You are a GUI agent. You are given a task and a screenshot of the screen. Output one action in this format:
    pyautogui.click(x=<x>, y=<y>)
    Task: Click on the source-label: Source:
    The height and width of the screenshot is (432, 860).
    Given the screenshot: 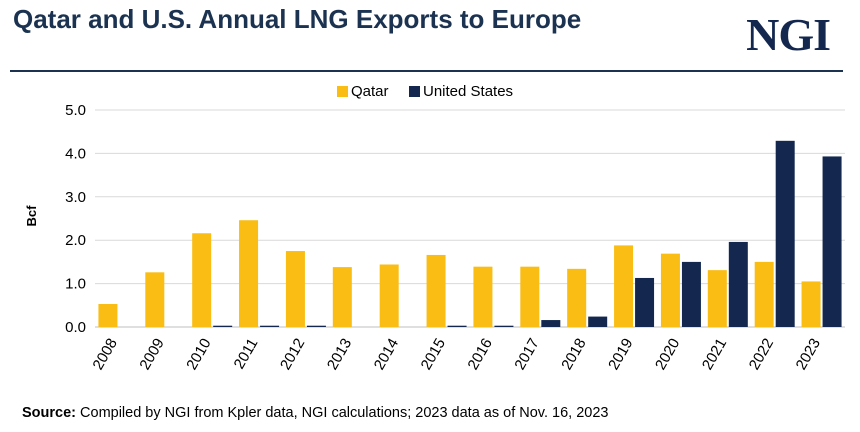 What is the action you would take?
    pyautogui.click(x=49, y=413)
    